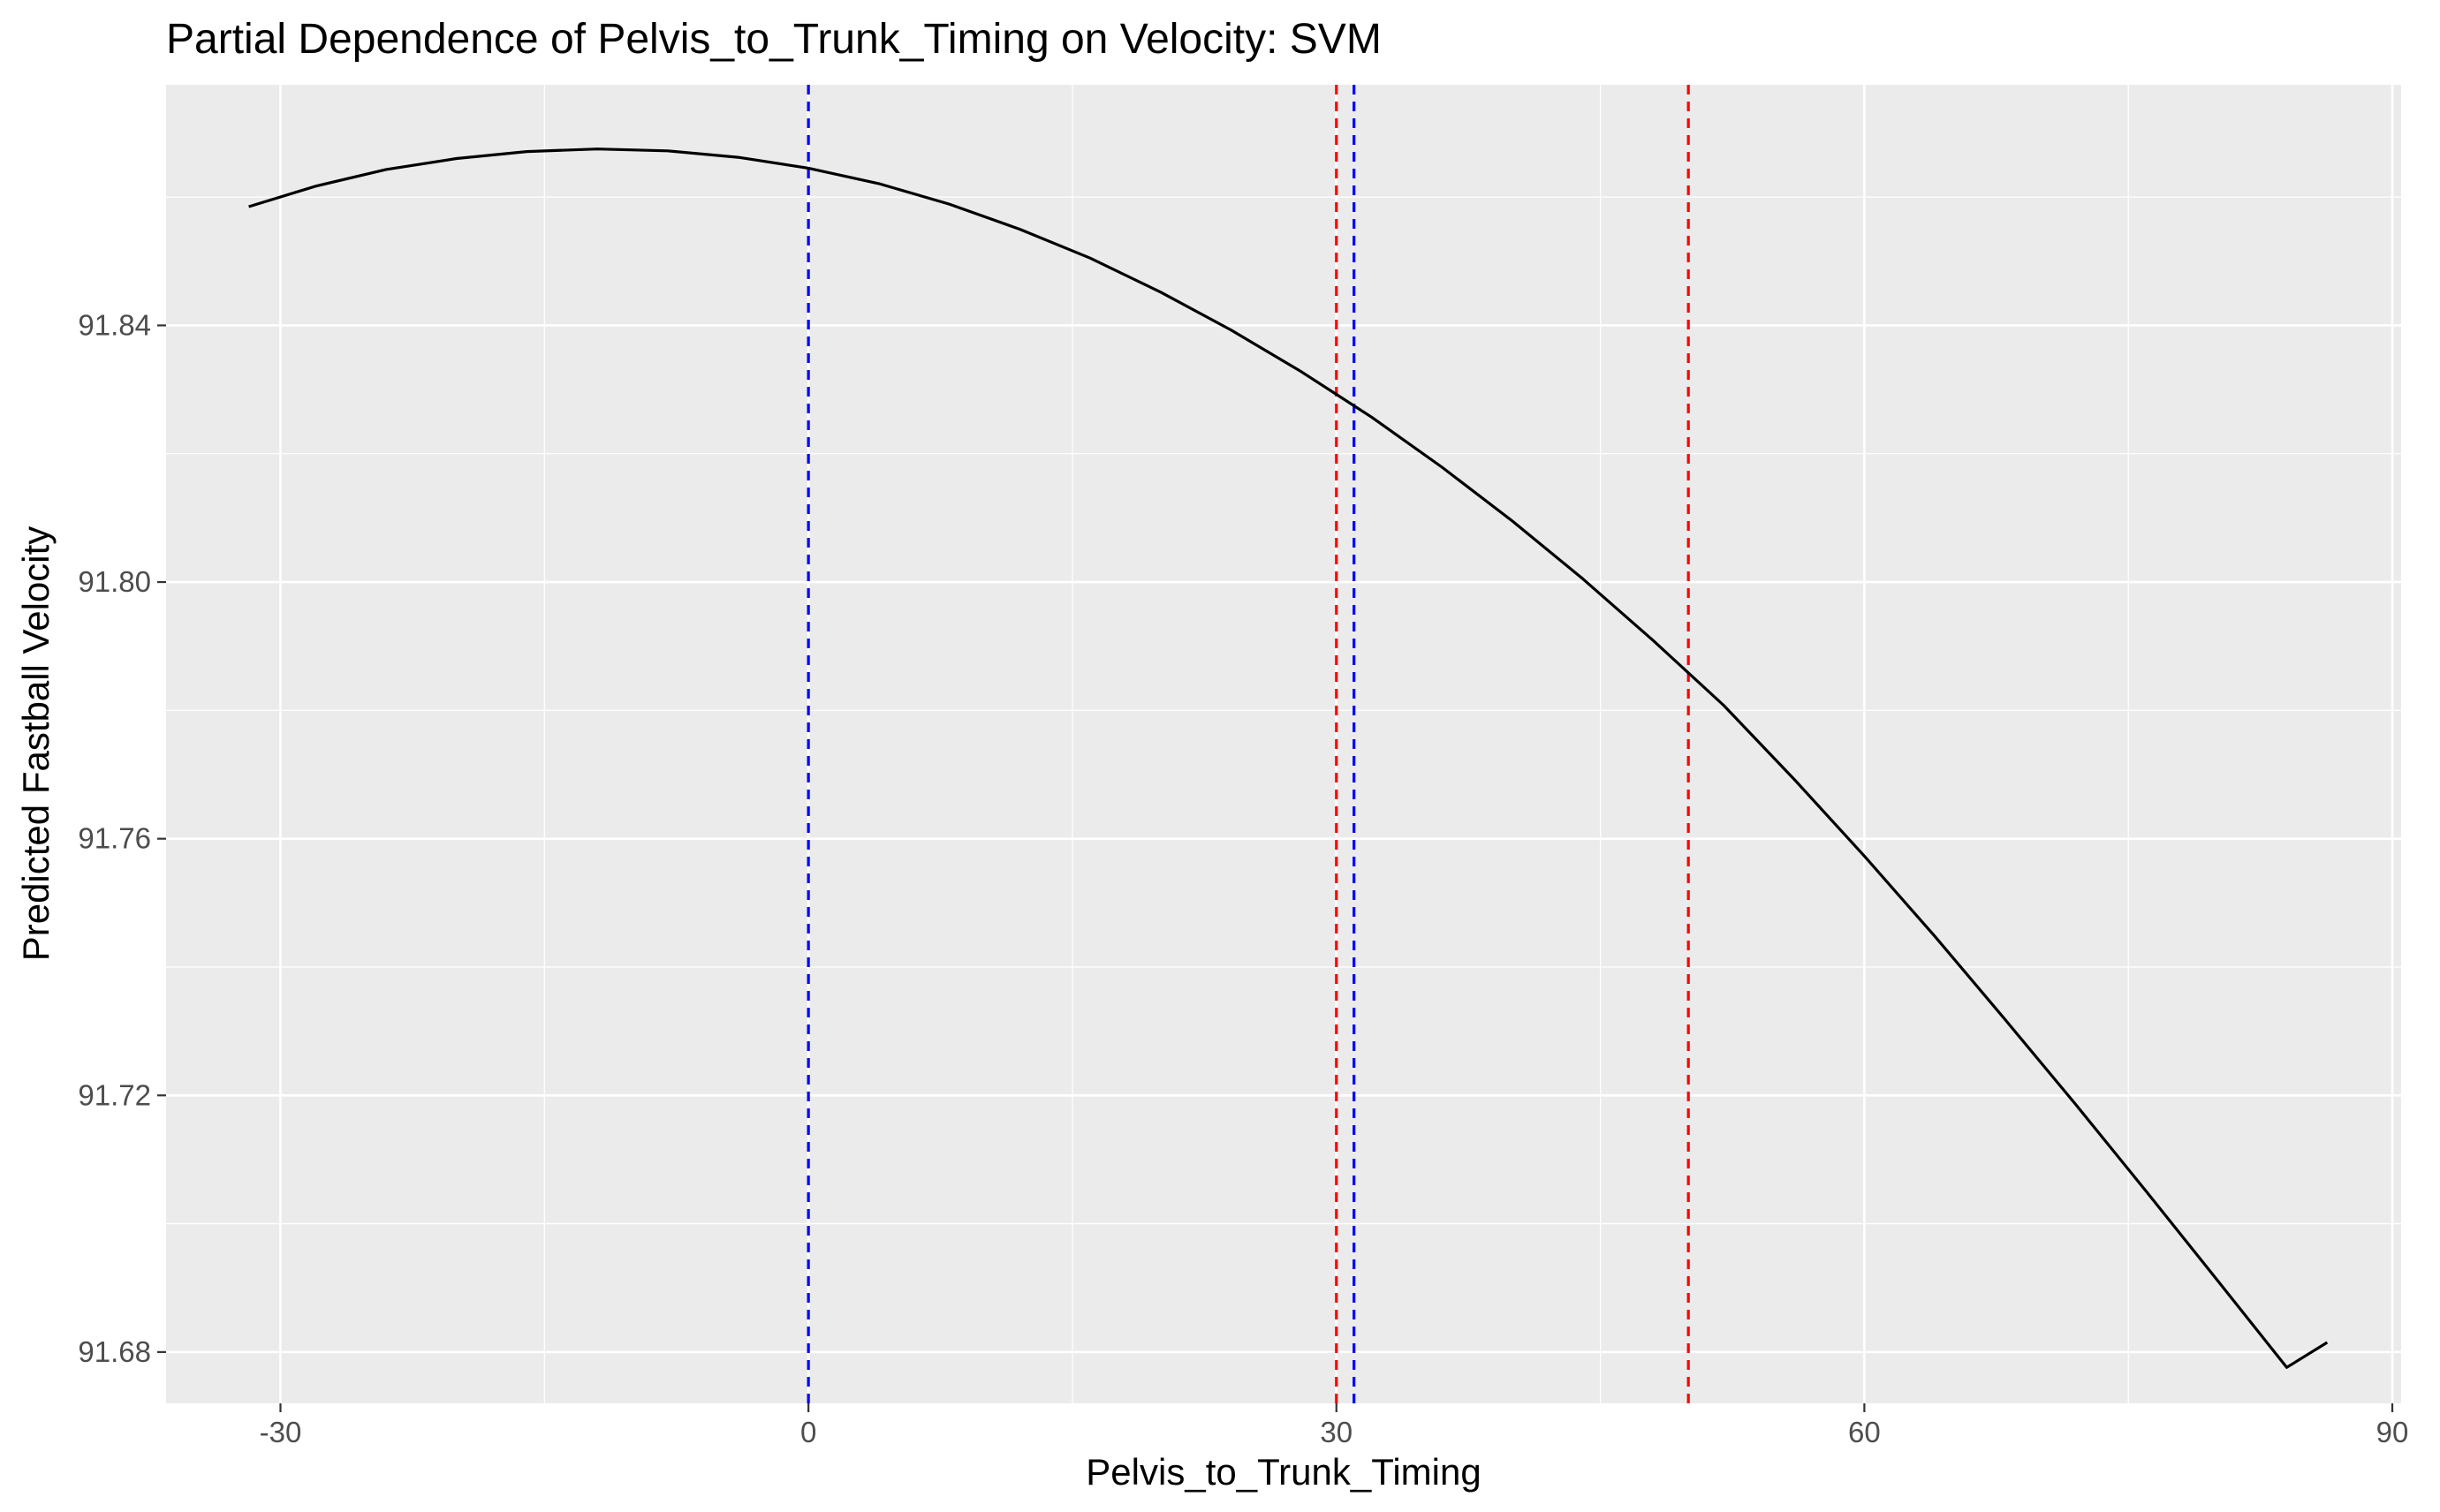 The width and height of the screenshot is (2440, 1512). Describe the element at coordinates (1283, 1472) in the screenshot. I see `x-axis-title: Pelvis_to_Trunk_Timing` at that location.